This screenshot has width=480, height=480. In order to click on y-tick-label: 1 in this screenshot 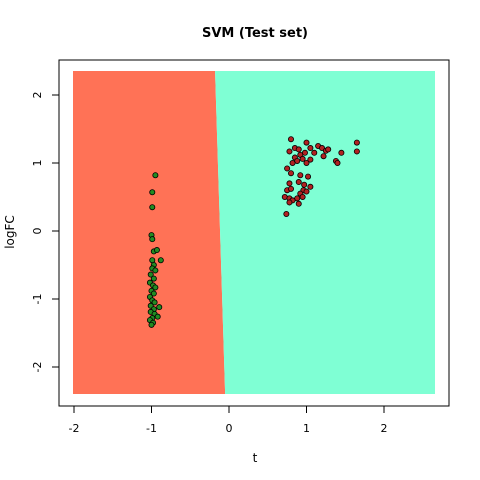, I will do `click(37, 163)`.